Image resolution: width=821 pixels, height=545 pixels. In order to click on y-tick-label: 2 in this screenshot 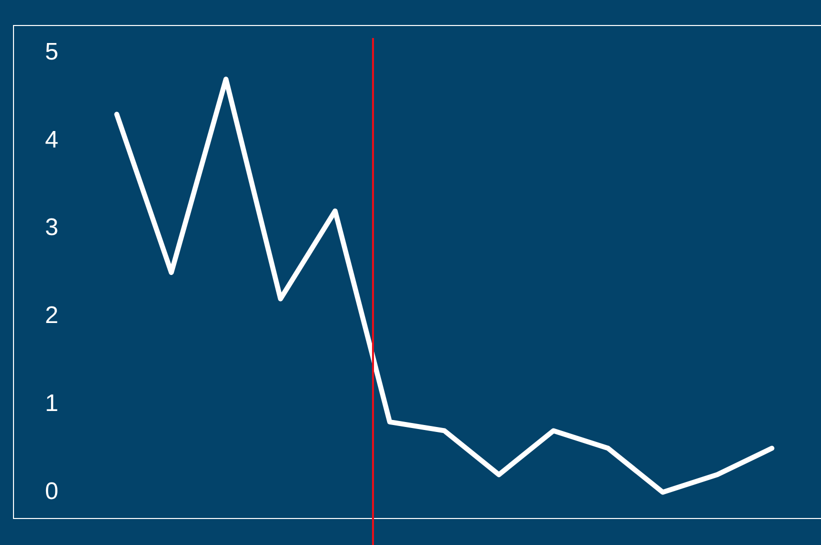, I will do `click(51, 316)`.